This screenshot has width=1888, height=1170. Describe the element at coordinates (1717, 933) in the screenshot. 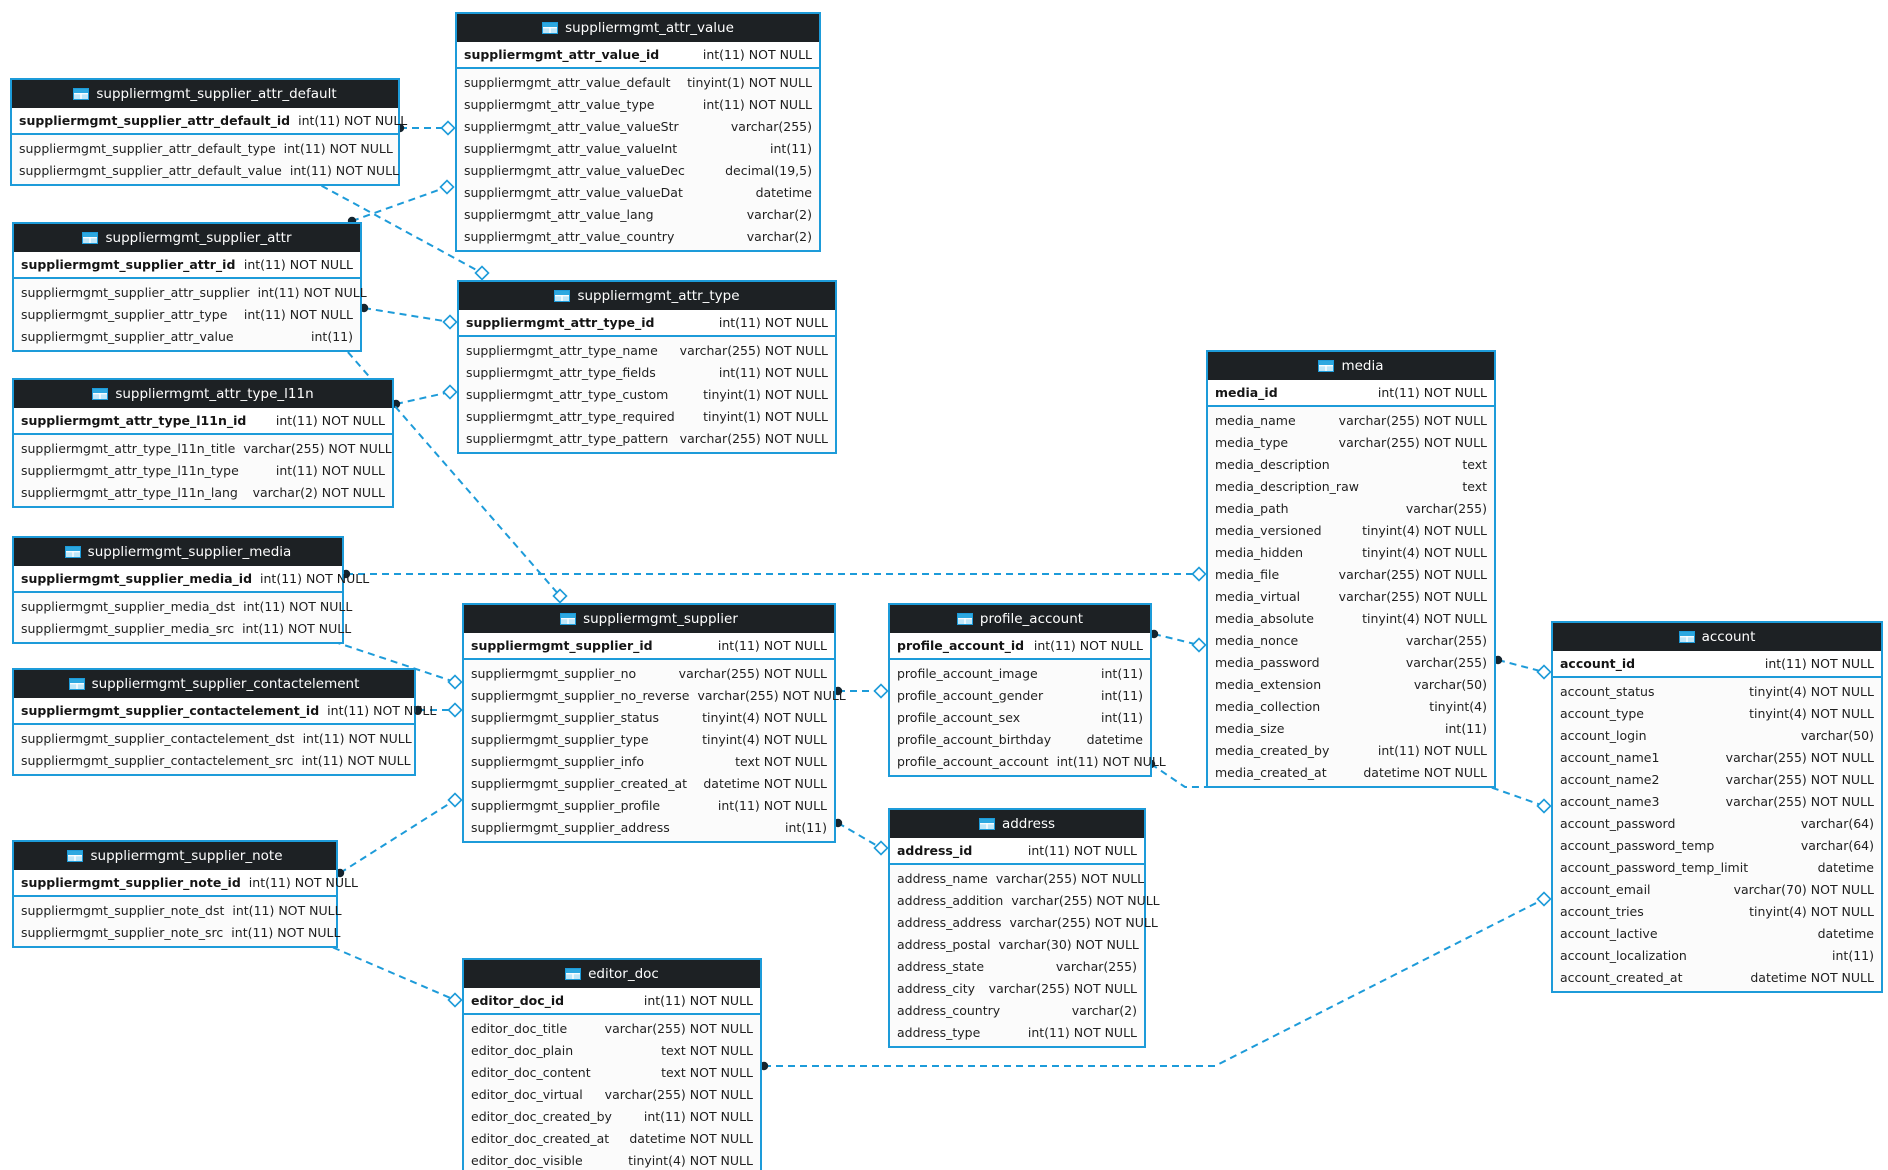

I see `field-row: account_lactive datetime` at that location.